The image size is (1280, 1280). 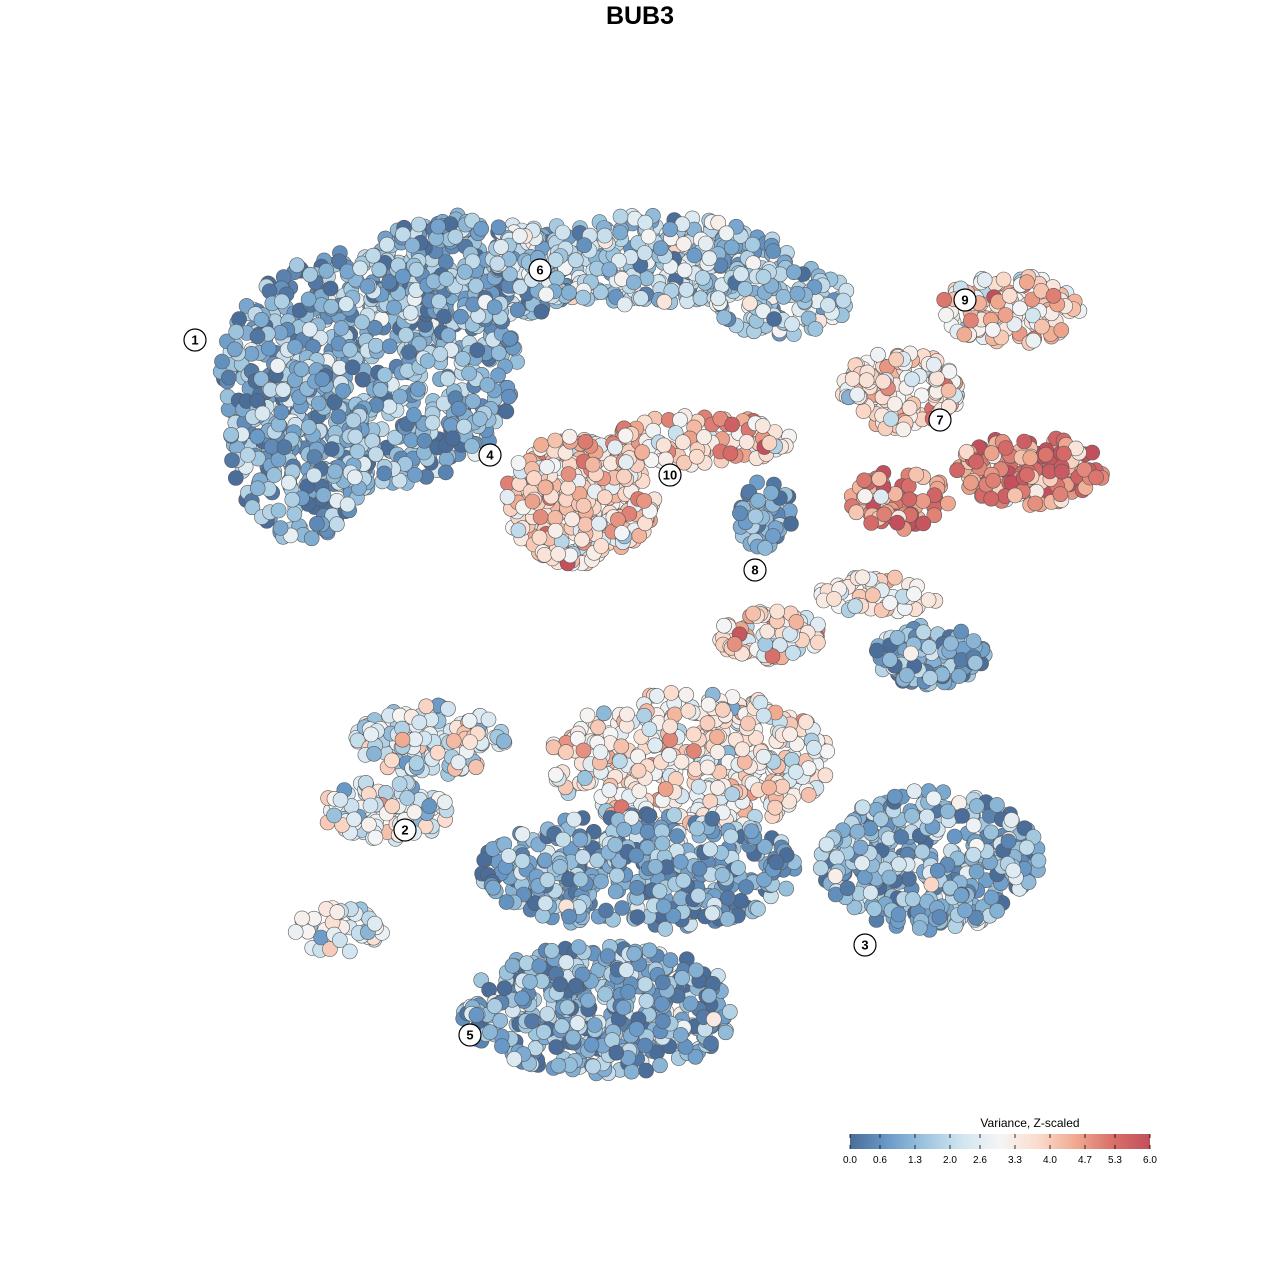 I want to click on cluster-label-text: 7, so click(x=939, y=420).